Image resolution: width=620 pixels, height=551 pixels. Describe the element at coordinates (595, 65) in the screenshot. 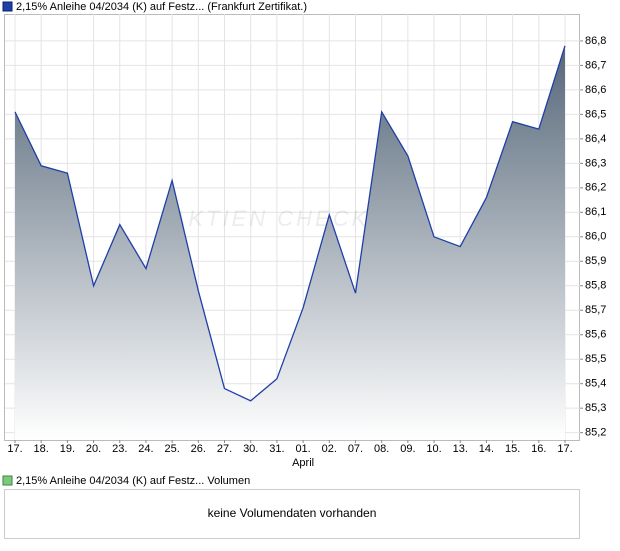

I see `y-tick-label: 86,7` at that location.